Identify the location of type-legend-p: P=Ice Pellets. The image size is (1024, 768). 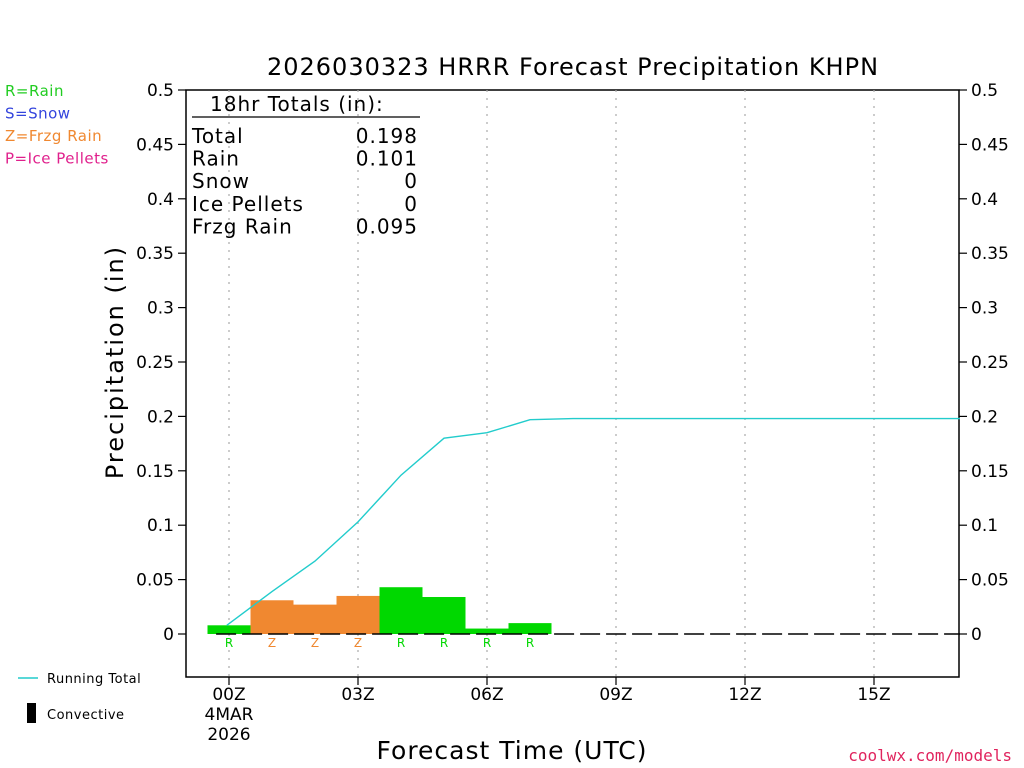
(57, 159).